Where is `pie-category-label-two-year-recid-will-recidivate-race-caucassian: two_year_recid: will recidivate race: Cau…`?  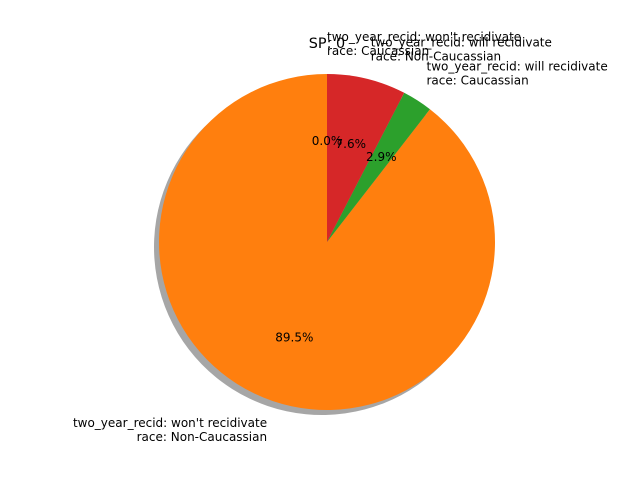 pie-category-label-two-year-recid-will-recidivate-race-caucassian: two_year_recid: will recidivate race: Cau… is located at coordinates (517, 73).